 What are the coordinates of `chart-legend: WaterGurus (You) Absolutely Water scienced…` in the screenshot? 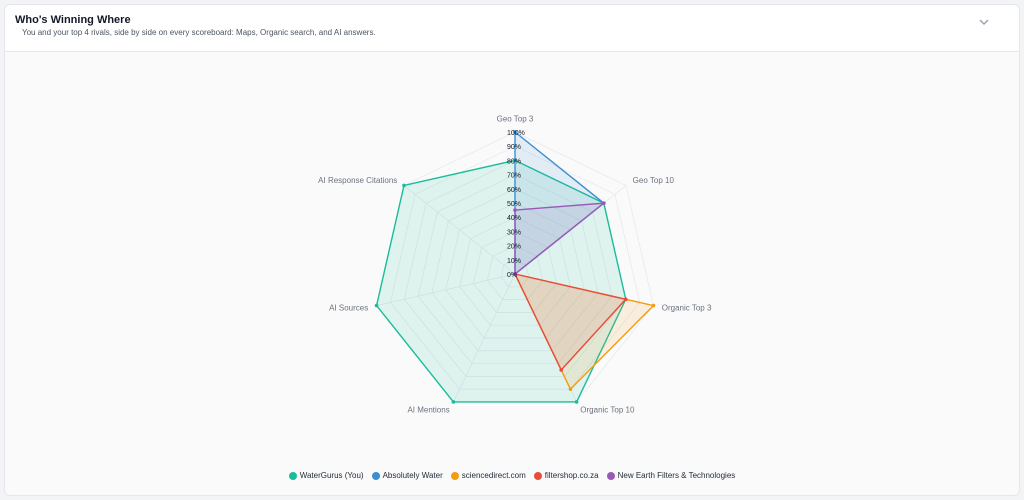 It's located at (512, 475).